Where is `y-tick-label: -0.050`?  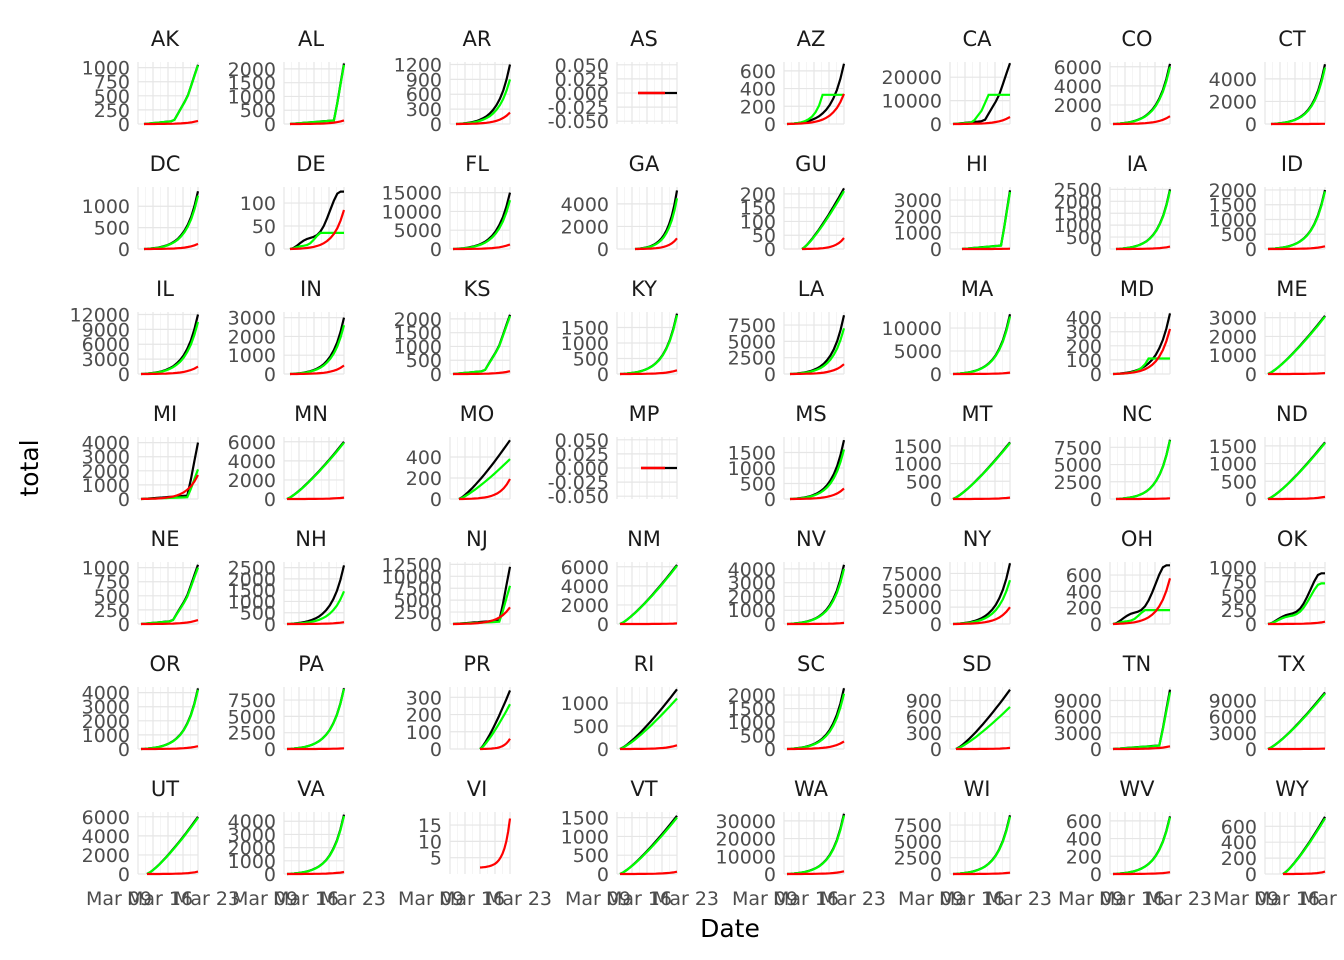
y-tick-label: -0.050 is located at coordinates (578, 497).